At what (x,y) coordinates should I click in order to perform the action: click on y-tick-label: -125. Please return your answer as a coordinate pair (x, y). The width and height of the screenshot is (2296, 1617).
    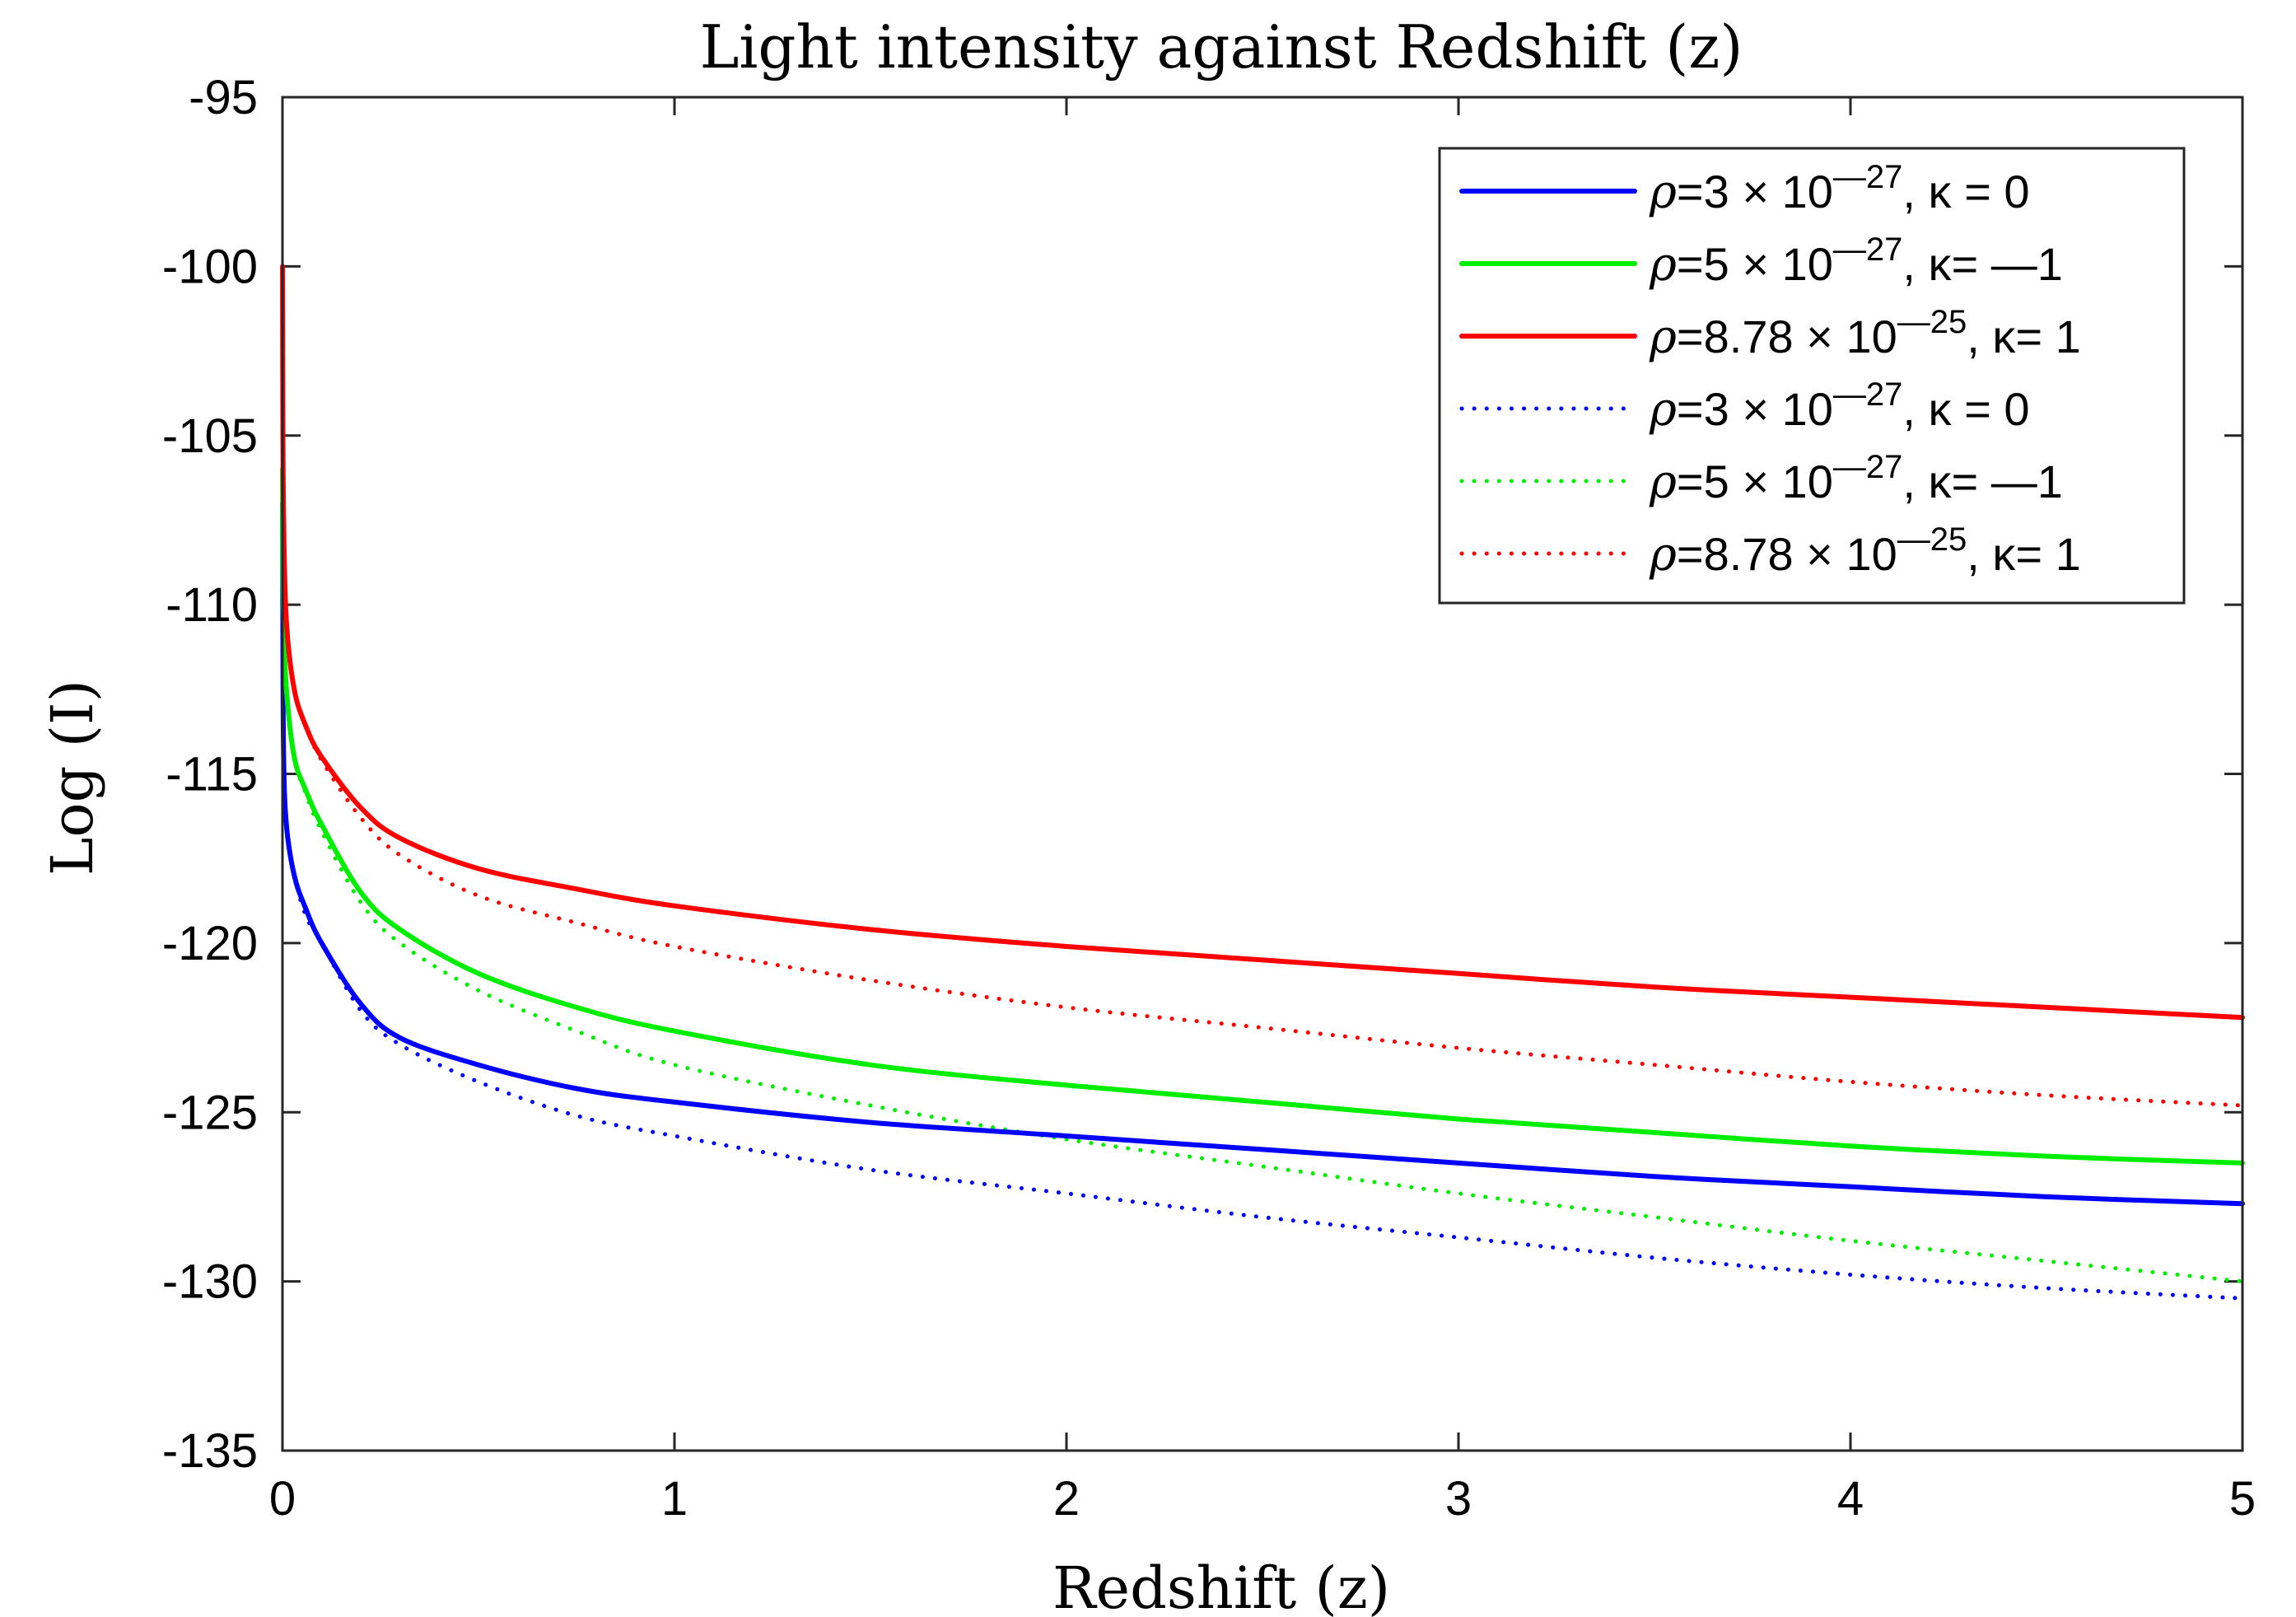
    Looking at the image, I should click on (210, 1112).